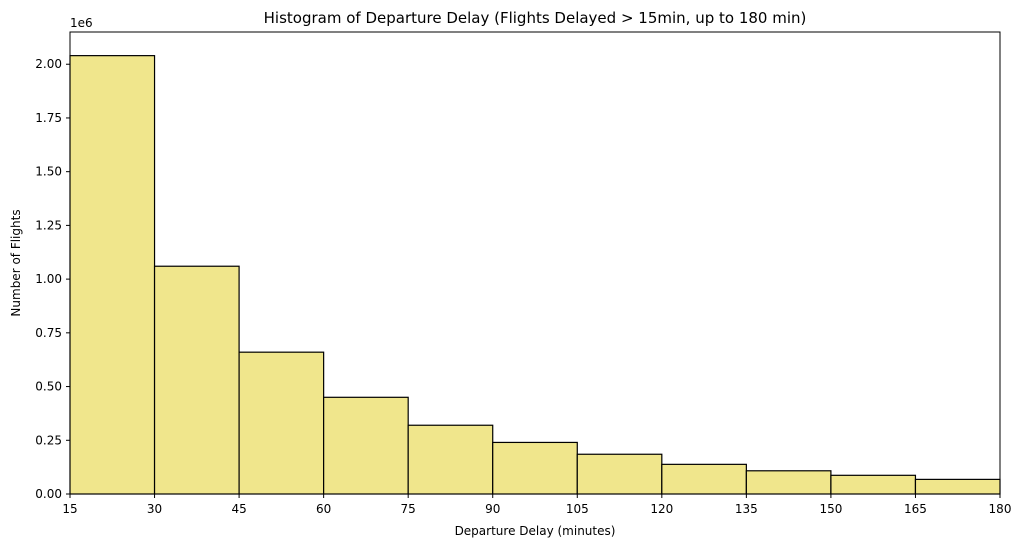 Image resolution: width=1023 pixels, height=551 pixels. Describe the element at coordinates (48, 279) in the screenshot. I see `y-tick-label-4: 1.00` at that location.